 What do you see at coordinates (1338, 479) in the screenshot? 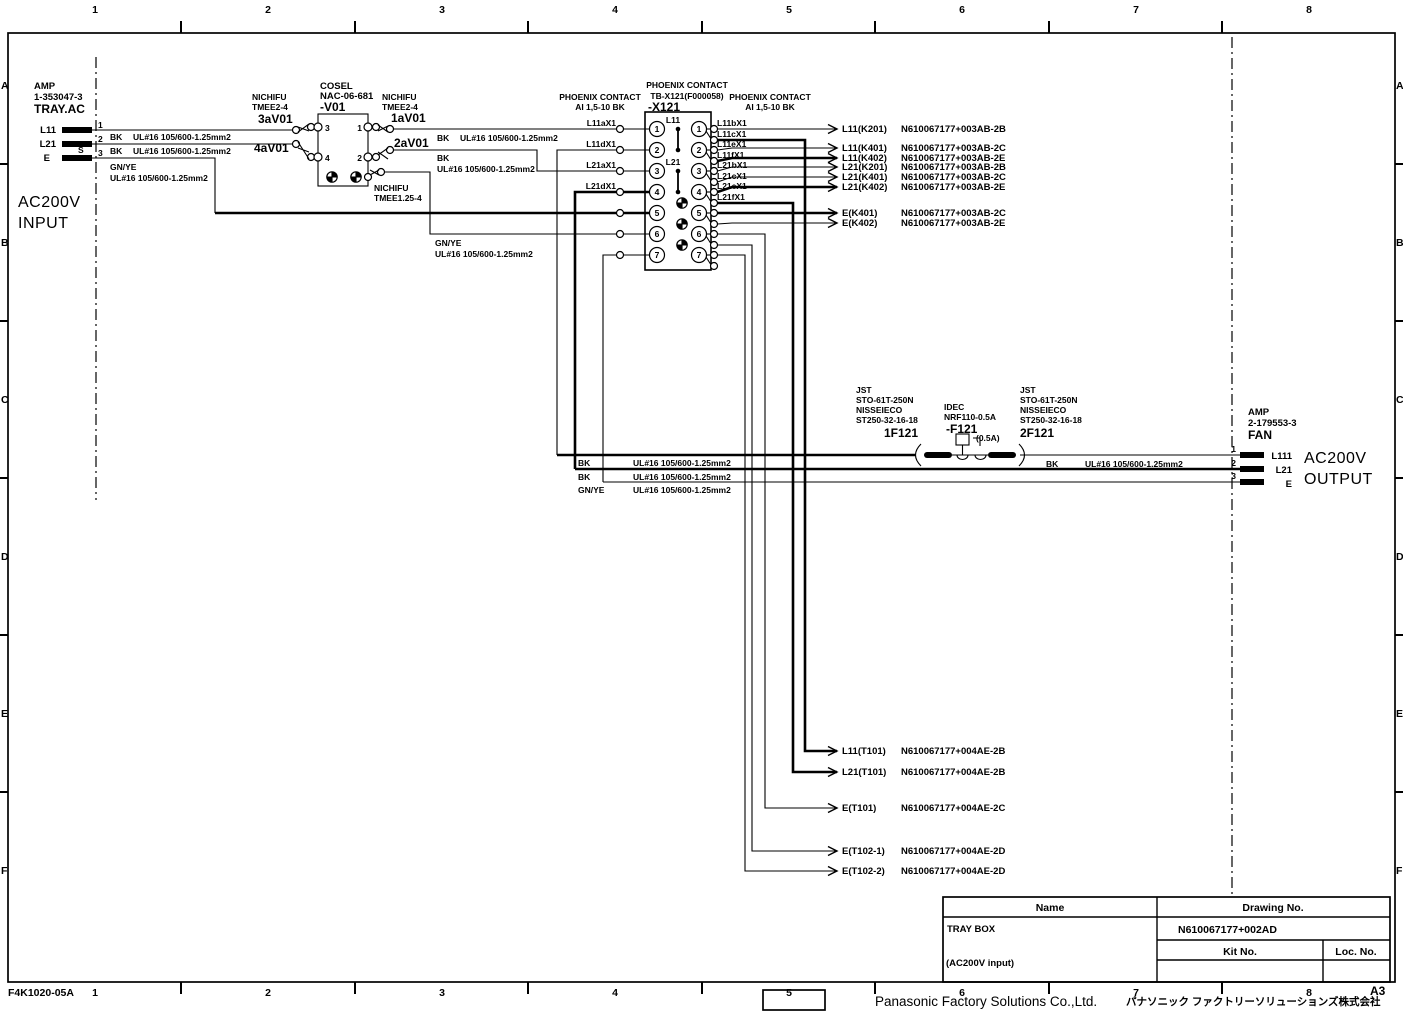
I see `output-voltage-line2: OUTPUT` at bounding box center [1338, 479].